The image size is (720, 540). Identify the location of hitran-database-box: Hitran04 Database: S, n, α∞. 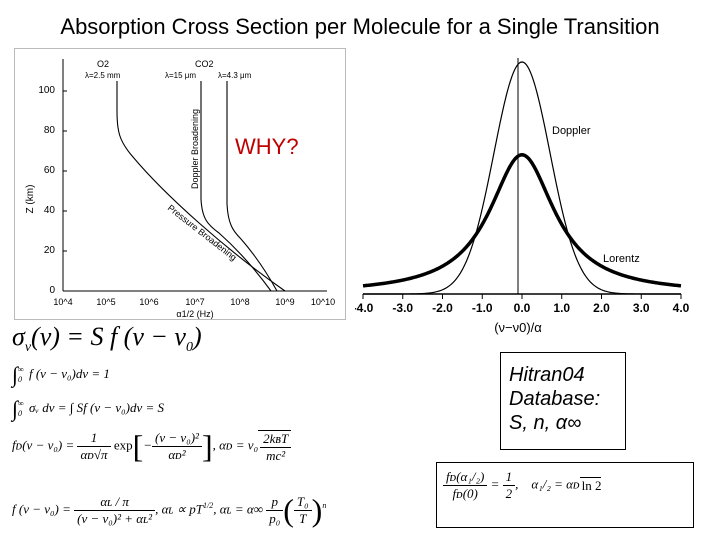
(563, 401).